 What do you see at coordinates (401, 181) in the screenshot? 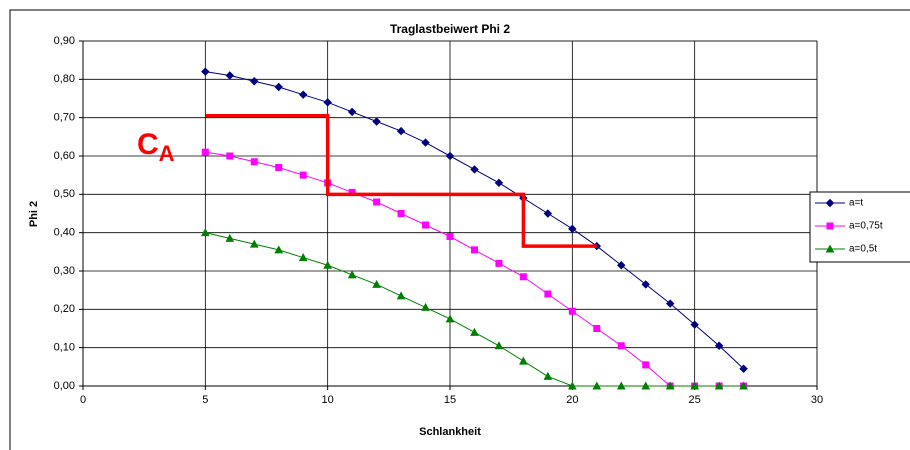
I see `step-line` at bounding box center [401, 181].